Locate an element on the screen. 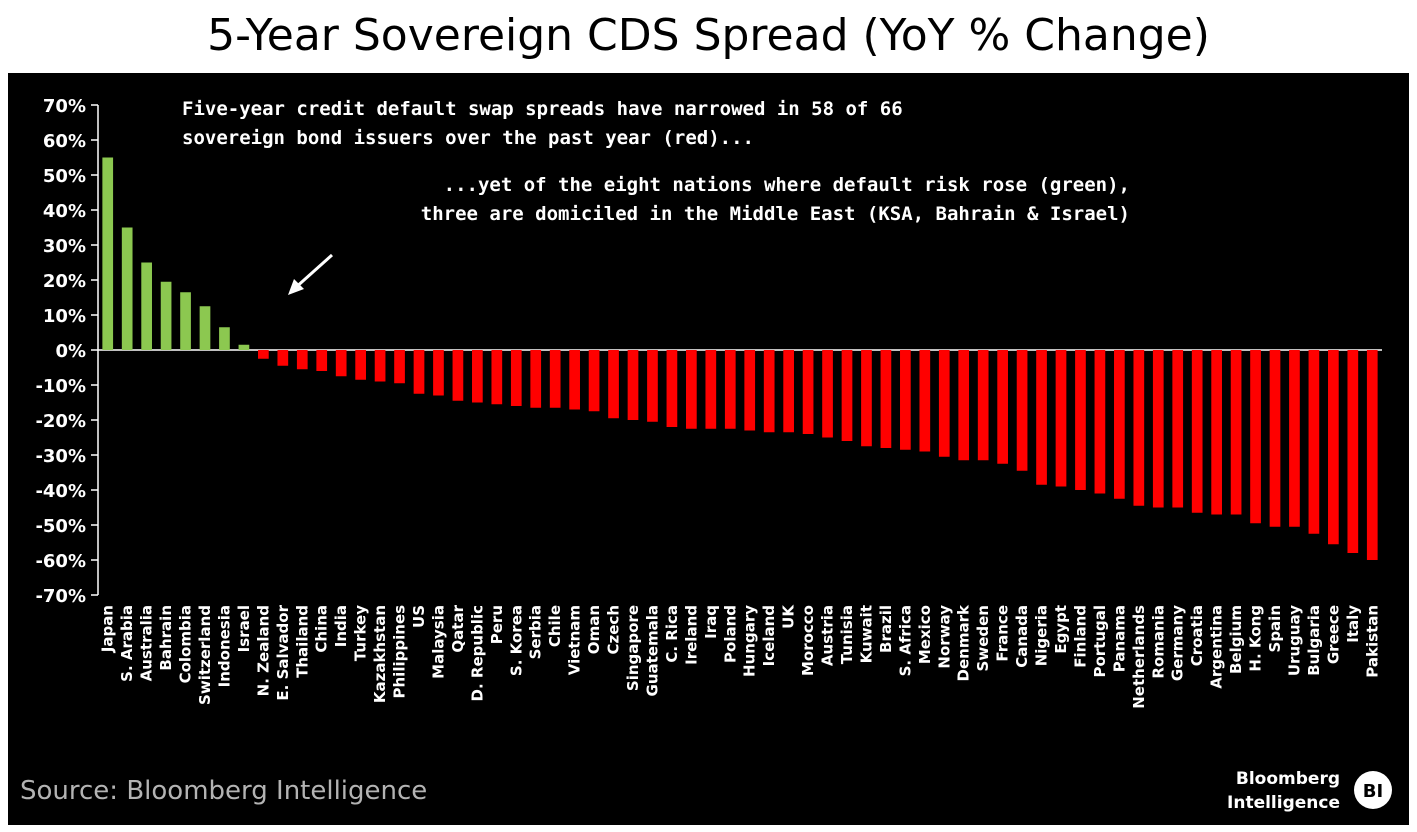 The height and width of the screenshot is (832, 1417). category-label: Peru is located at coordinates (497, 624).